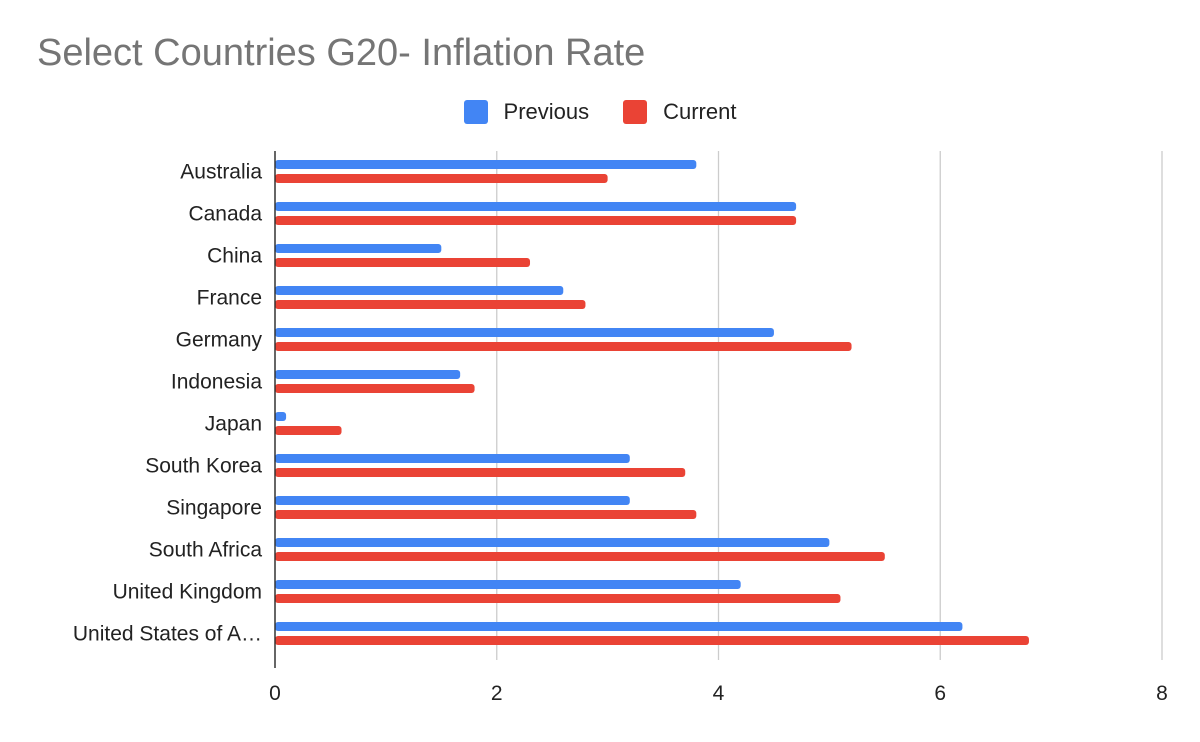  Describe the element at coordinates (341, 53) in the screenshot. I see `chart-title: Select Countries G20- Inflation Rate` at that location.